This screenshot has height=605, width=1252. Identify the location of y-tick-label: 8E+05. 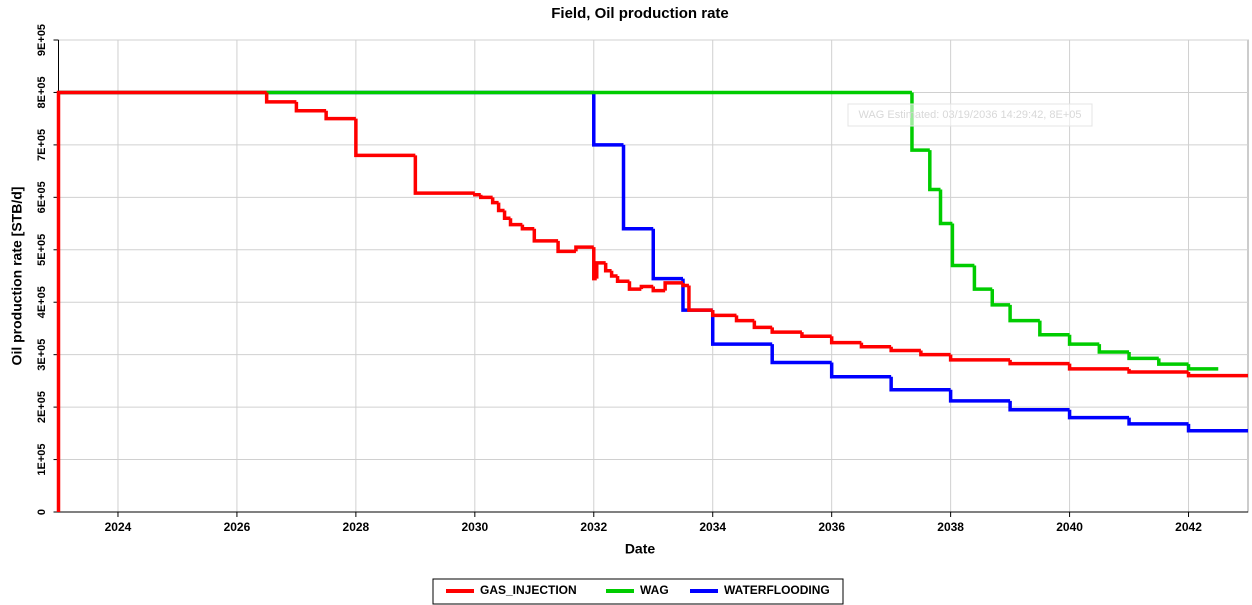
(42, 92).